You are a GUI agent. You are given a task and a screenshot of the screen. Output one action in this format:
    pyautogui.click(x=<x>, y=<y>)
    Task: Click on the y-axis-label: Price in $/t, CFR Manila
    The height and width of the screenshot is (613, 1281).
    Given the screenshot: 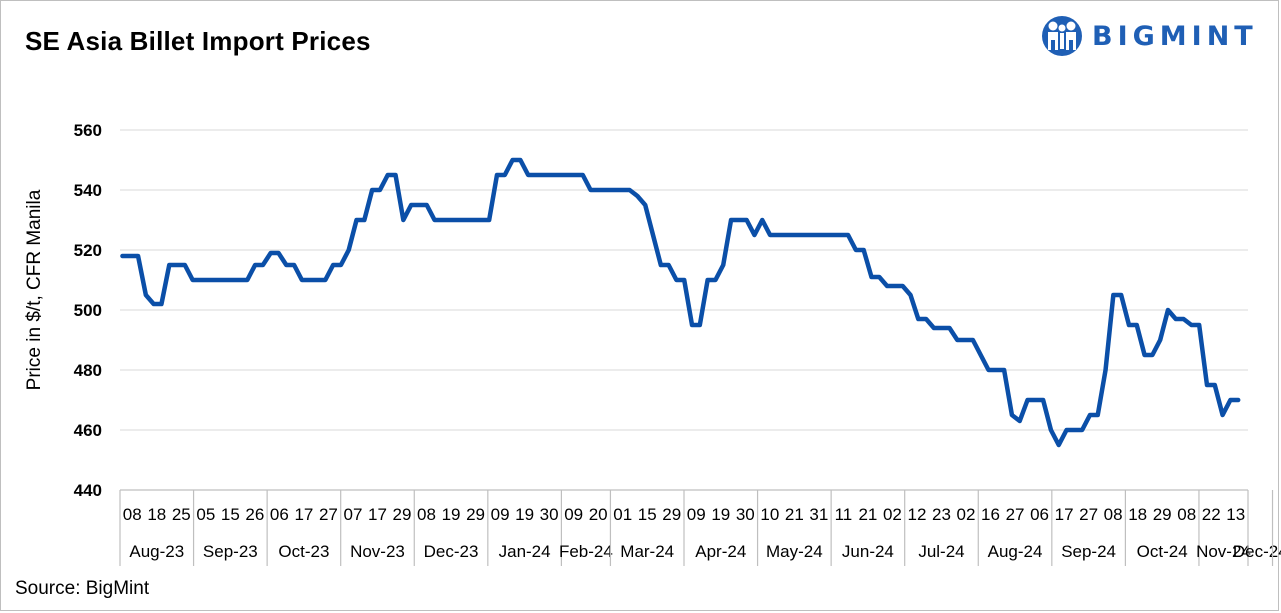 What is the action you would take?
    pyautogui.click(x=34, y=289)
    